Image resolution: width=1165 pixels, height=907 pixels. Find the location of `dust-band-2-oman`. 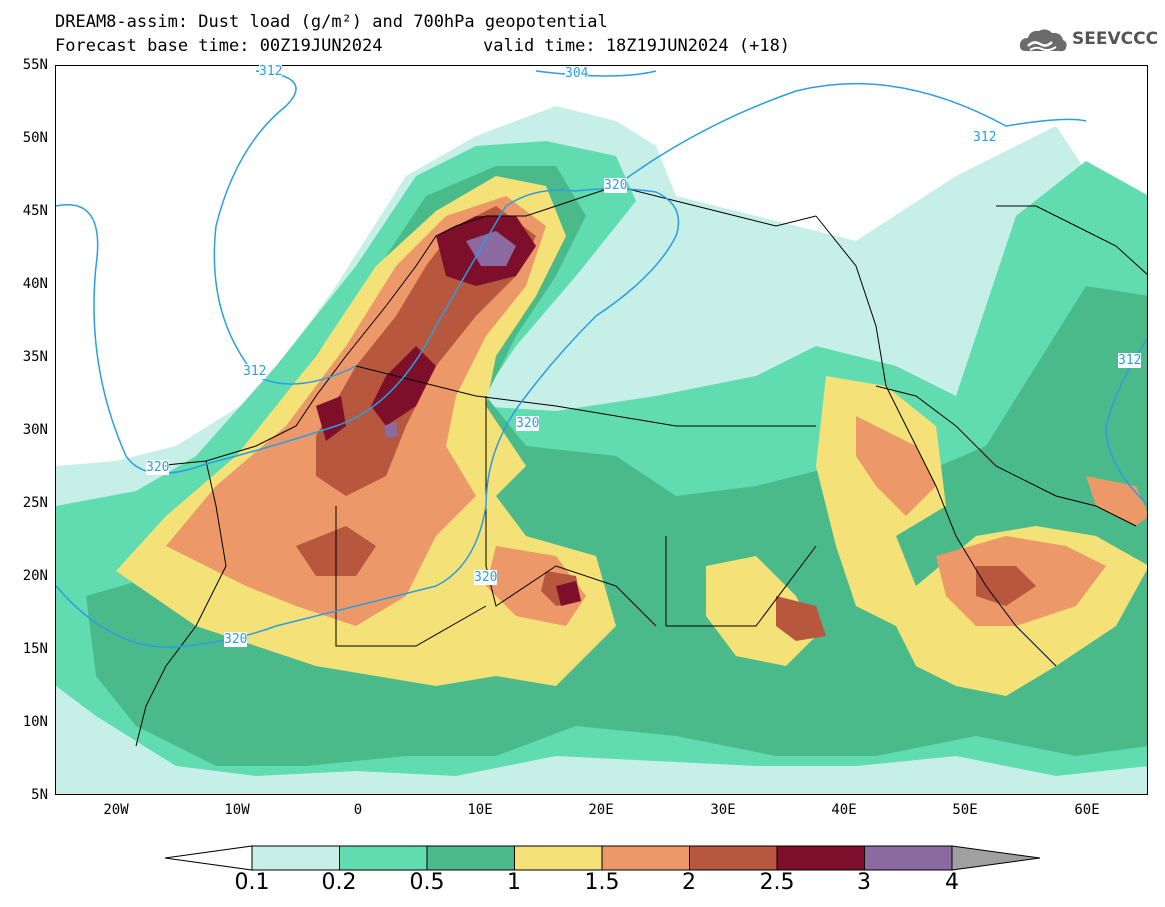

dust-band-2-oman is located at coordinates (1006, 586).